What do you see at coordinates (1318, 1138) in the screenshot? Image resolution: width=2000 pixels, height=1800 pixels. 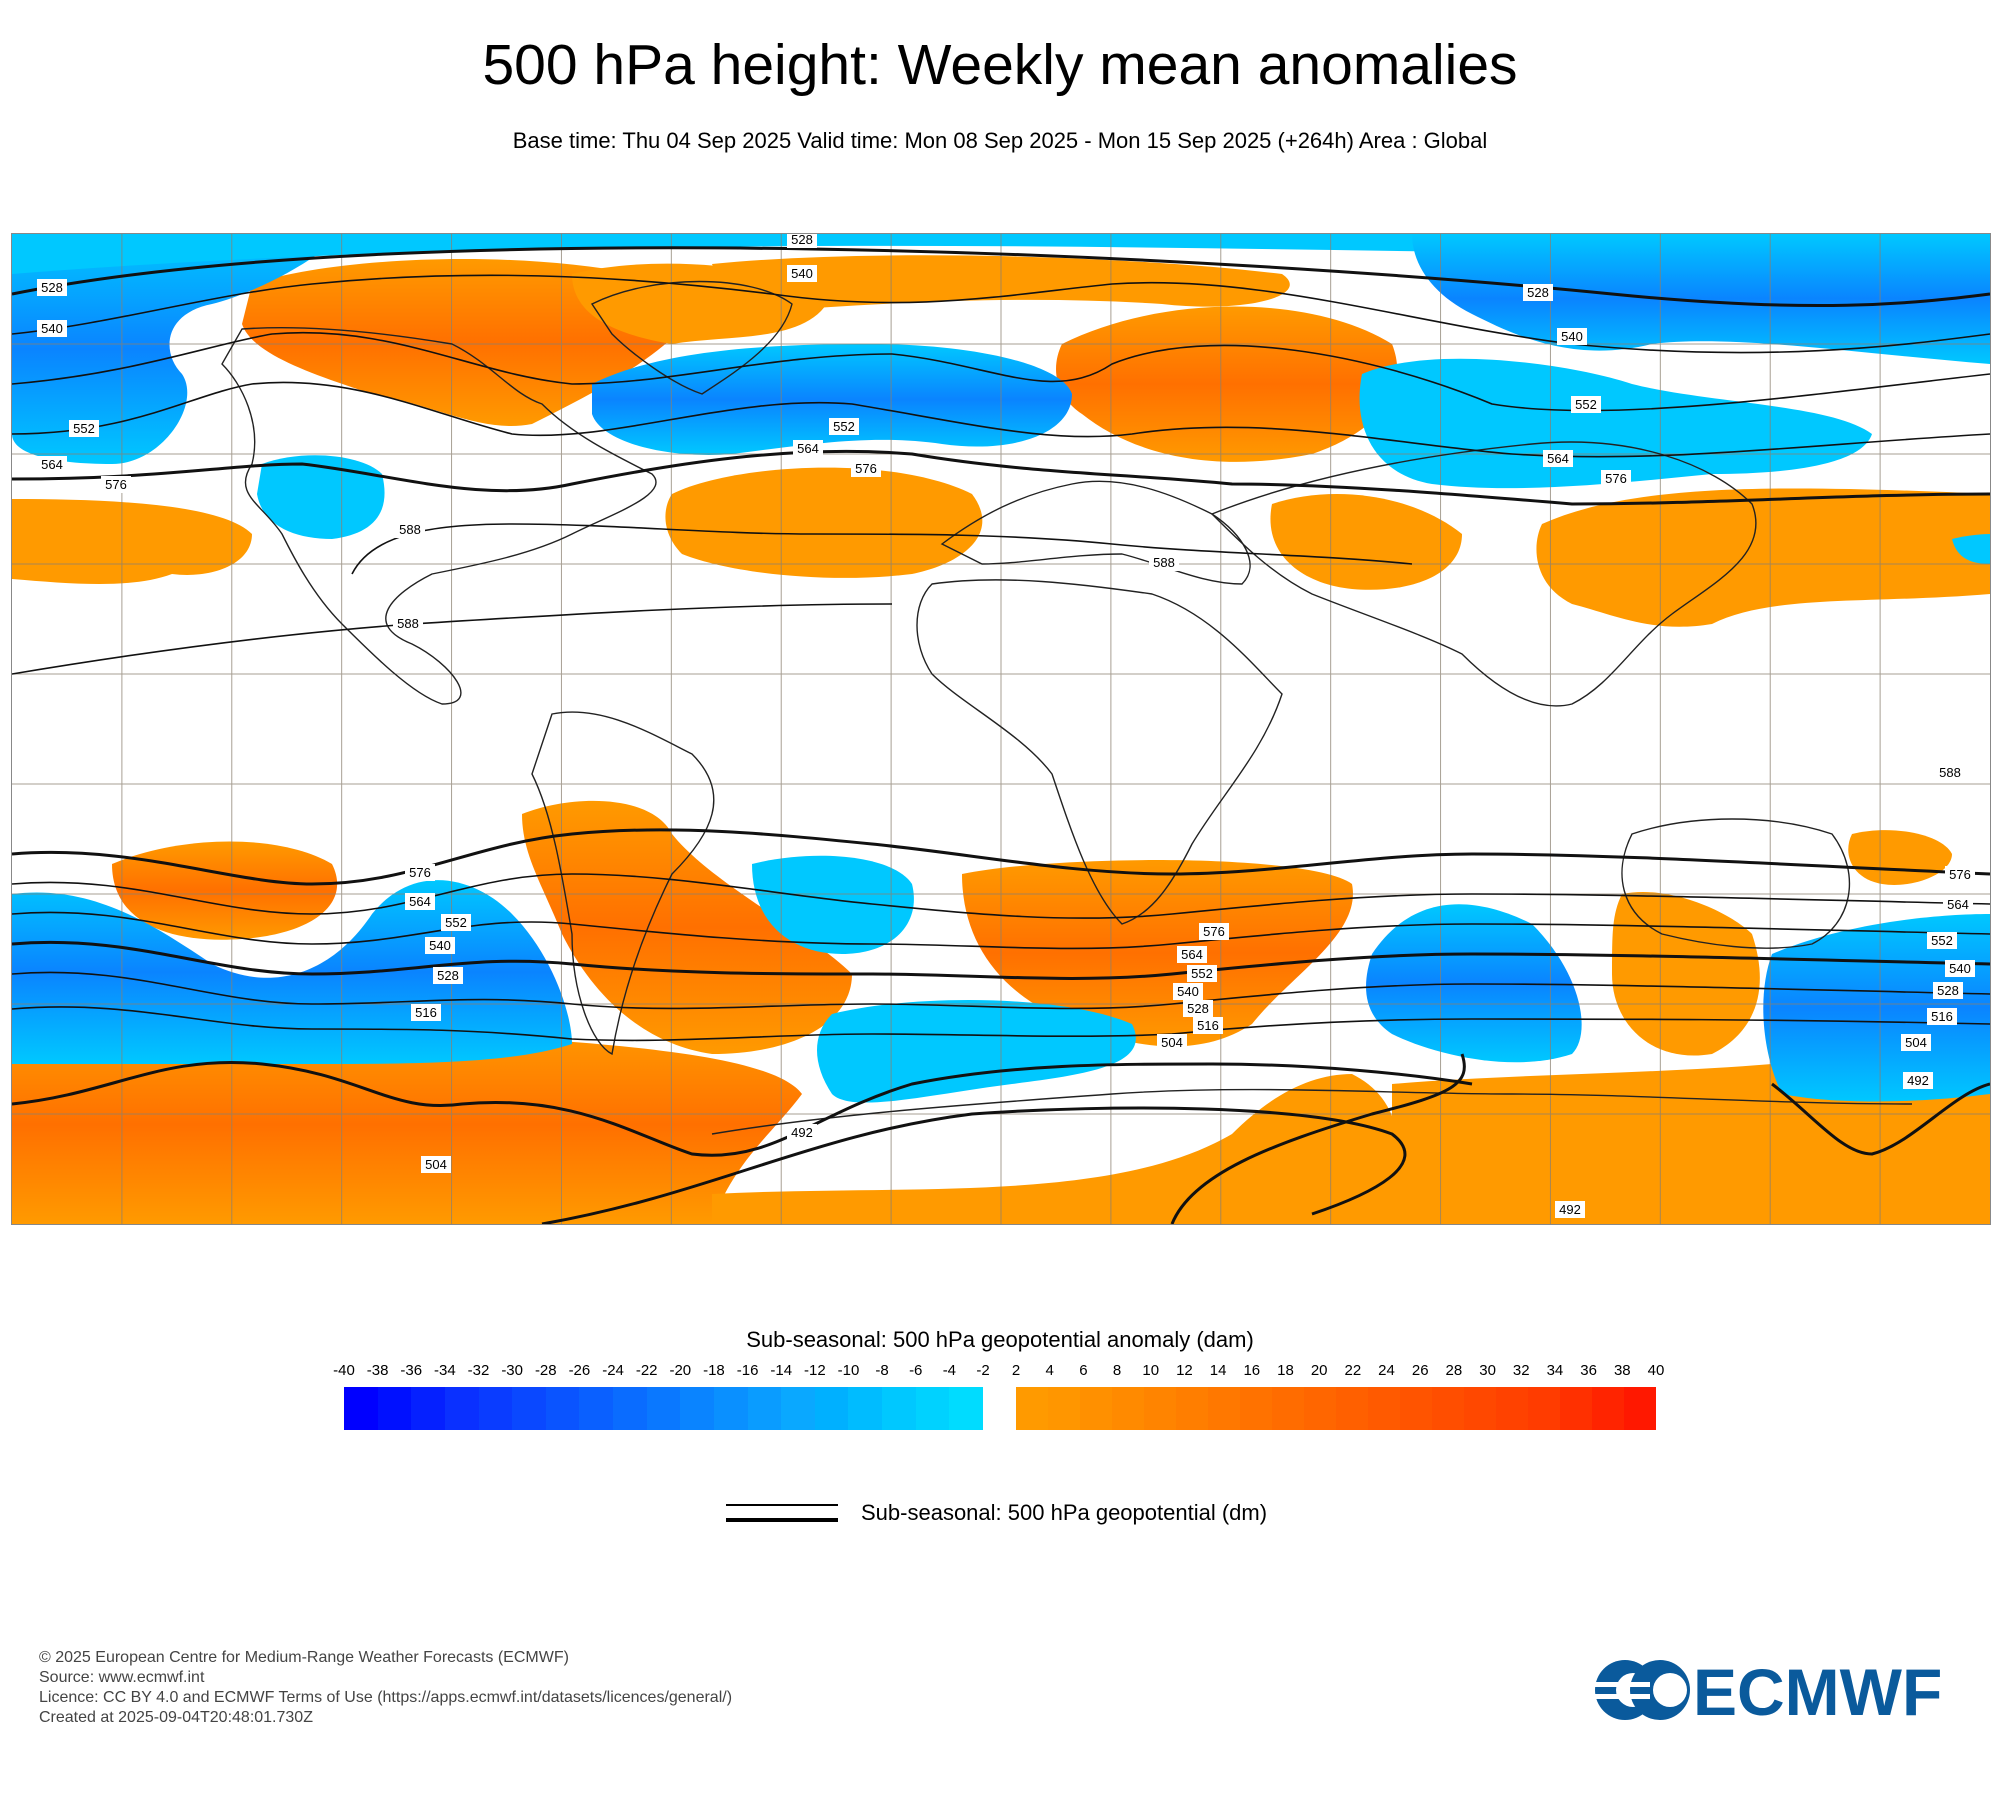 I see `contour-492-antarctic` at bounding box center [1318, 1138].